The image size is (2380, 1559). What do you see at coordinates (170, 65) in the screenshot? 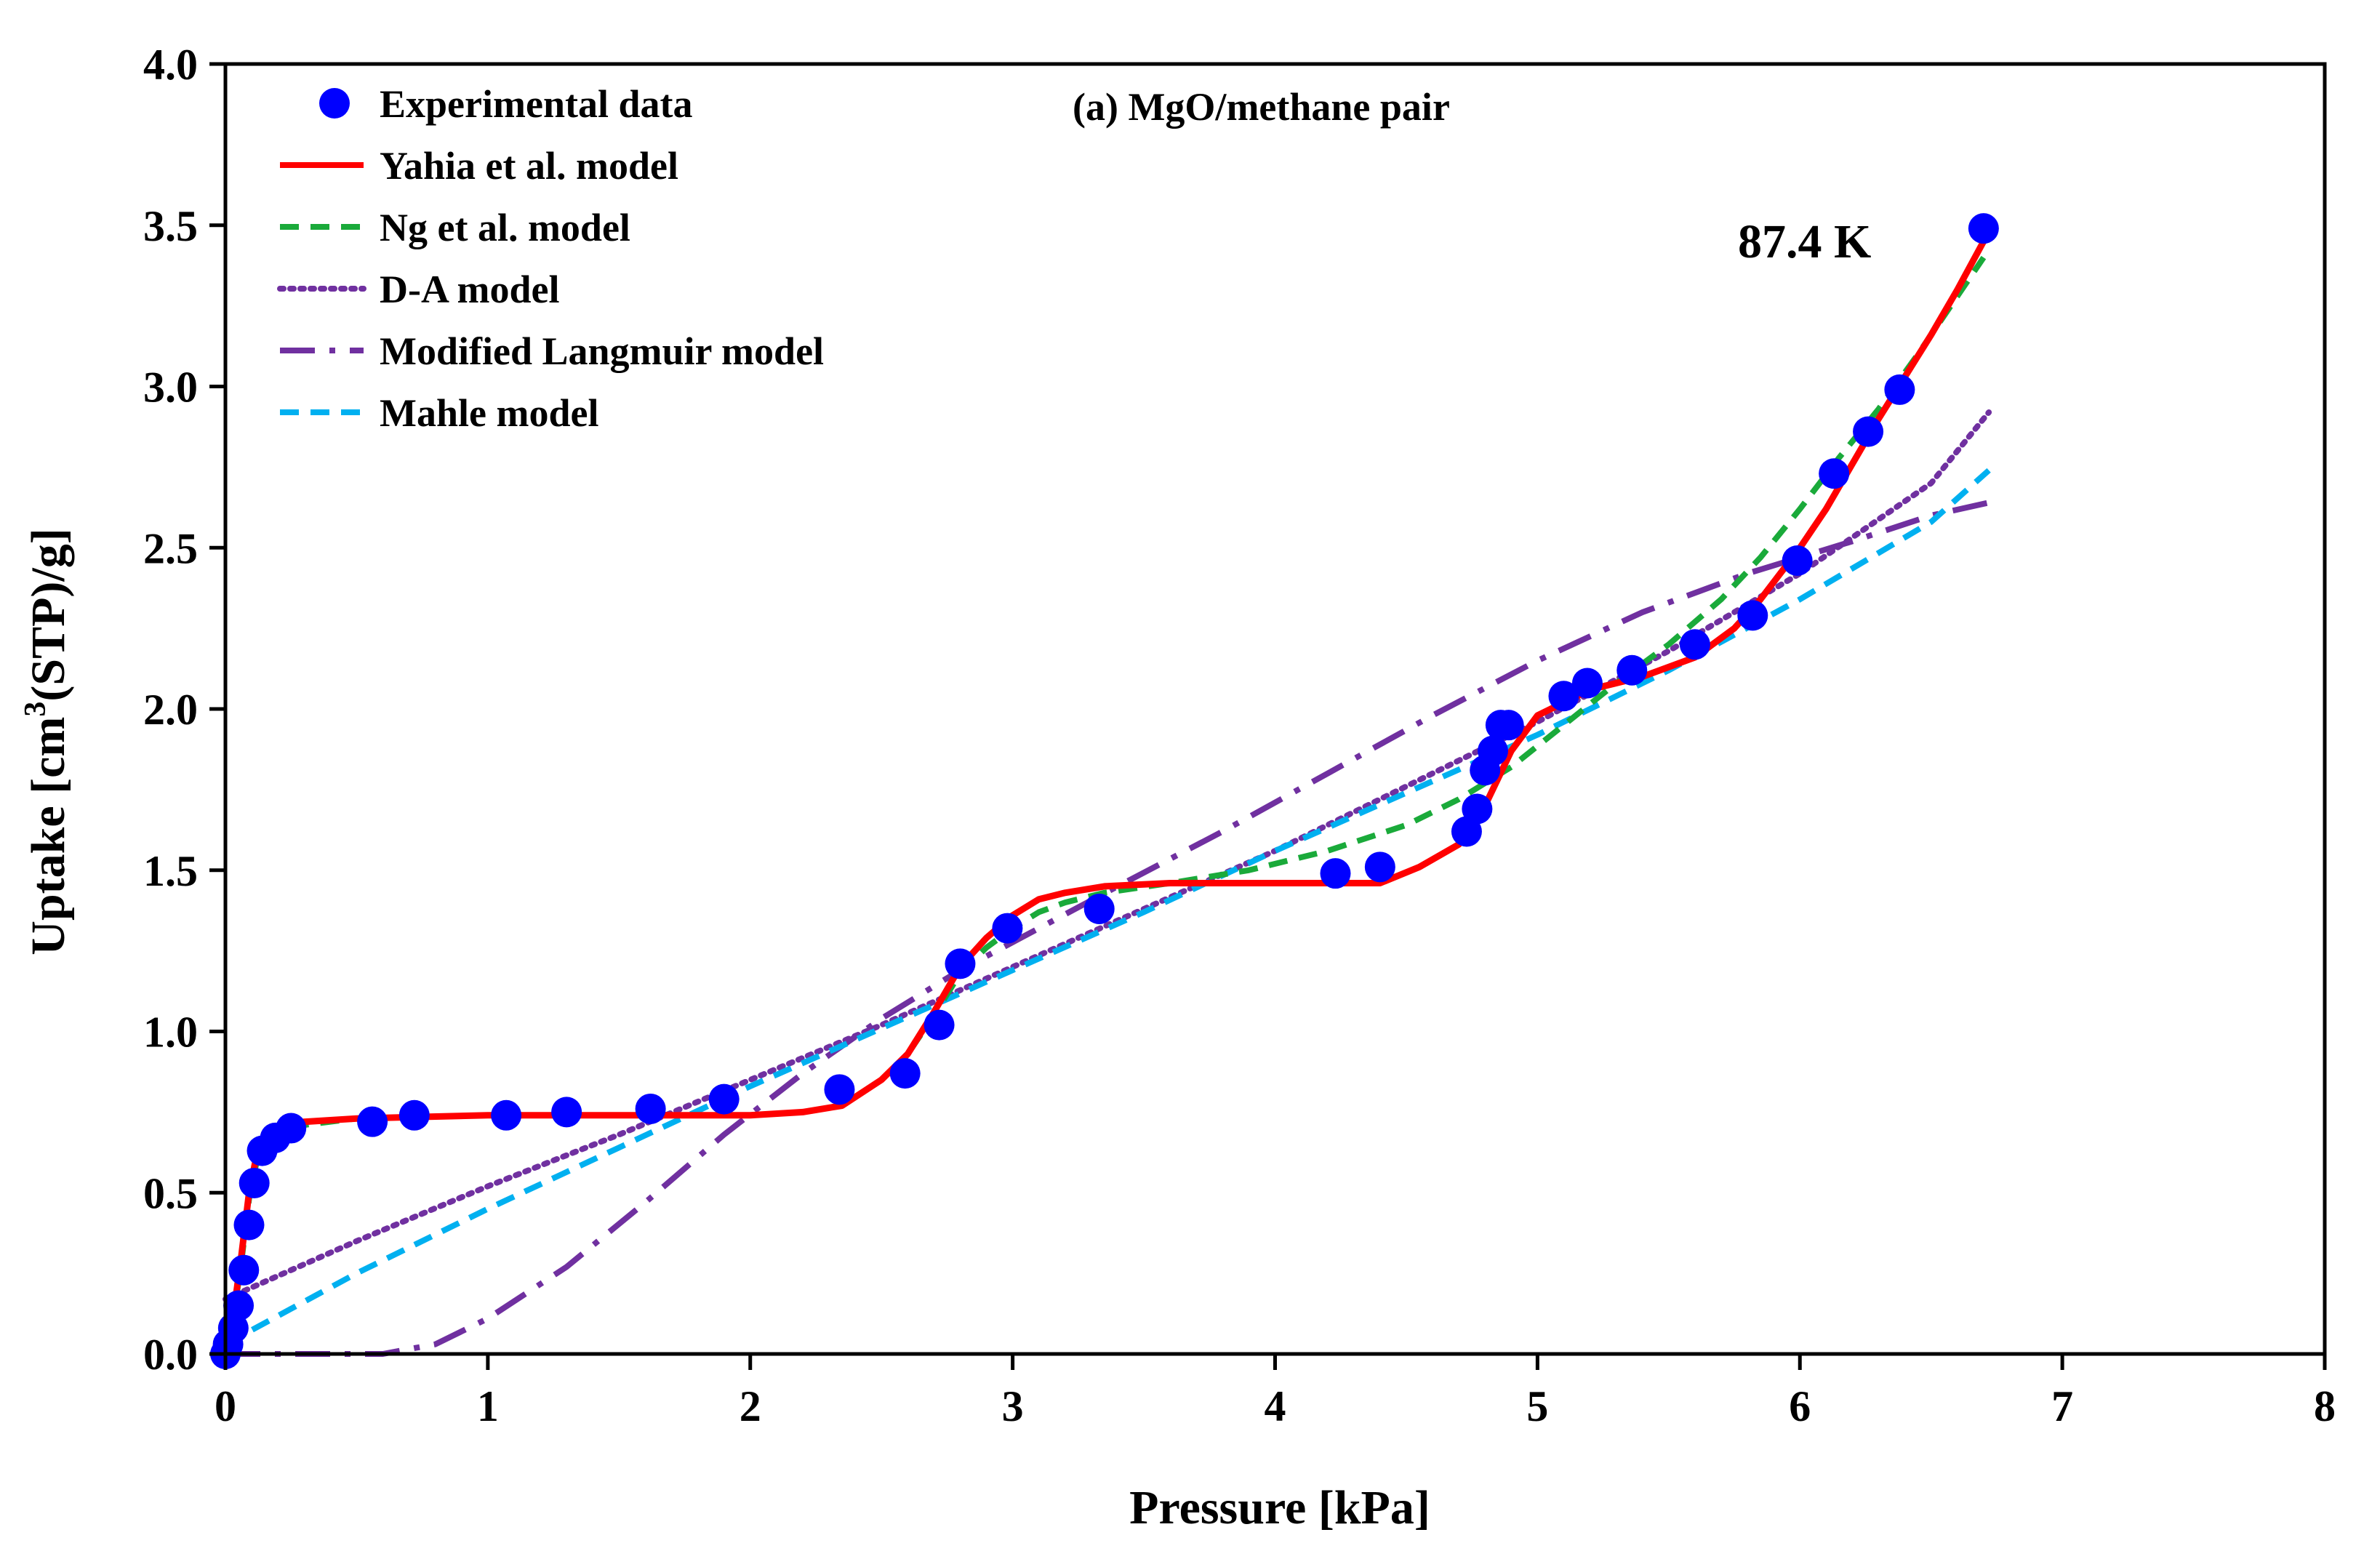
I see `y-tick-label: 4.0` at bounding box center [170, 65].